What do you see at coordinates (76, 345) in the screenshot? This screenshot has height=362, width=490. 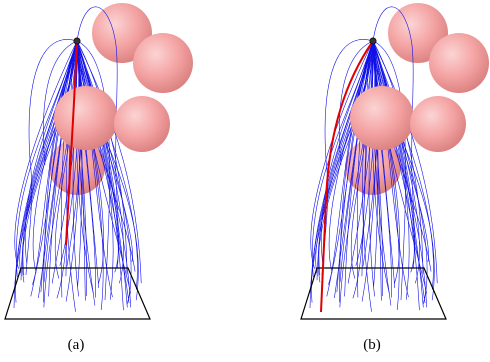 I see `caption-a: (a)` at bounding box center [76, 345].